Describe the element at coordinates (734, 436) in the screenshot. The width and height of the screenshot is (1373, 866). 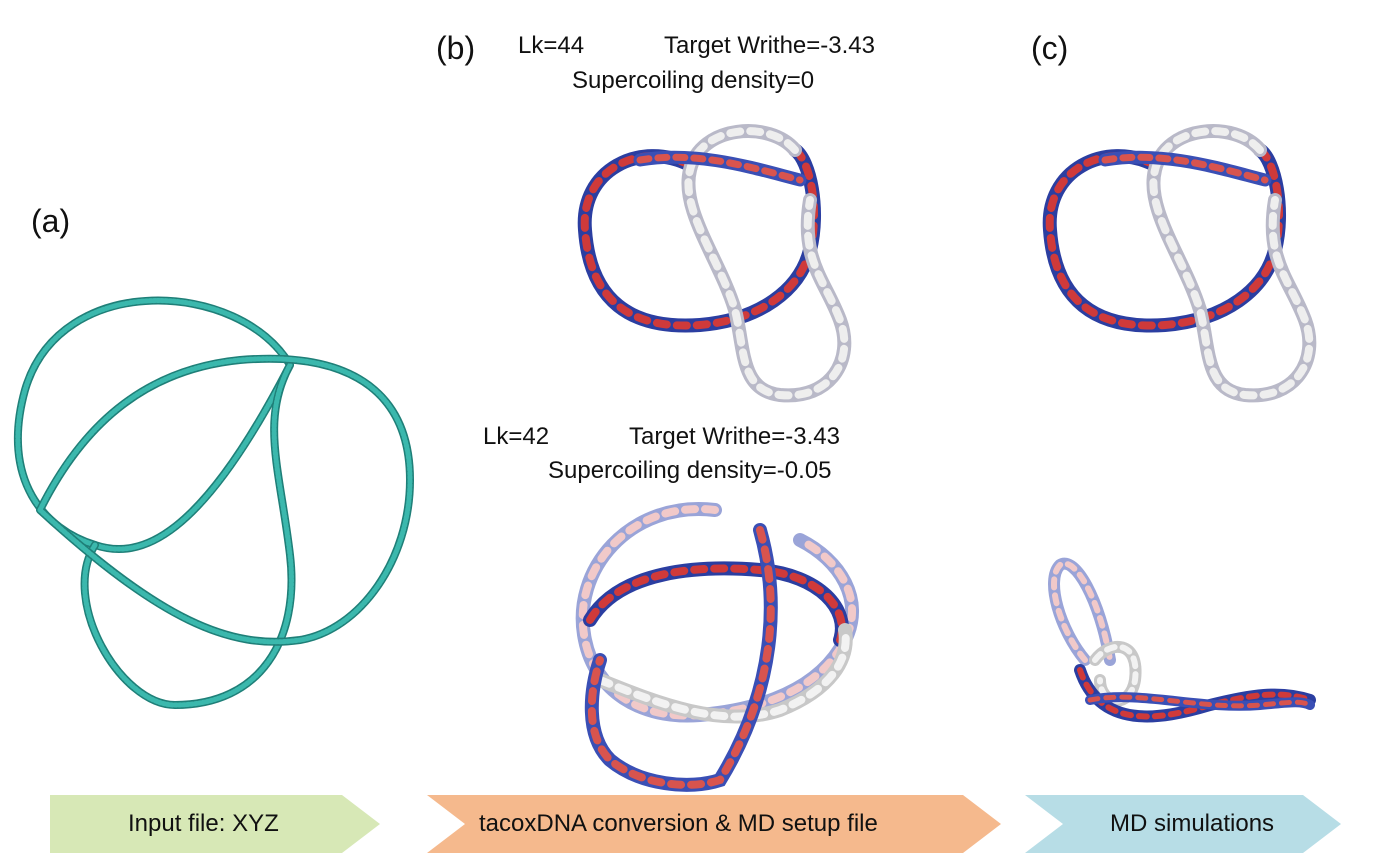
I see `bottom-writhe-text: Target Writhe=-3.43` at that location.